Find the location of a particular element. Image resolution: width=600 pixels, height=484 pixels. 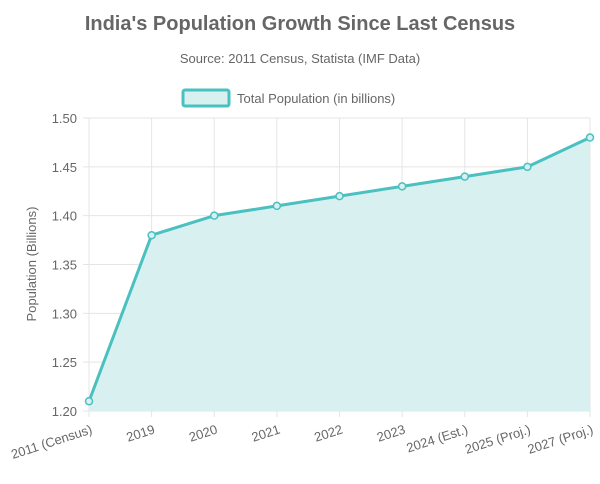

y-axis-ticks: 1.20 1.25 1.30 1.35 1.40 1.45 1.50 is located at coordinates (64, 265).